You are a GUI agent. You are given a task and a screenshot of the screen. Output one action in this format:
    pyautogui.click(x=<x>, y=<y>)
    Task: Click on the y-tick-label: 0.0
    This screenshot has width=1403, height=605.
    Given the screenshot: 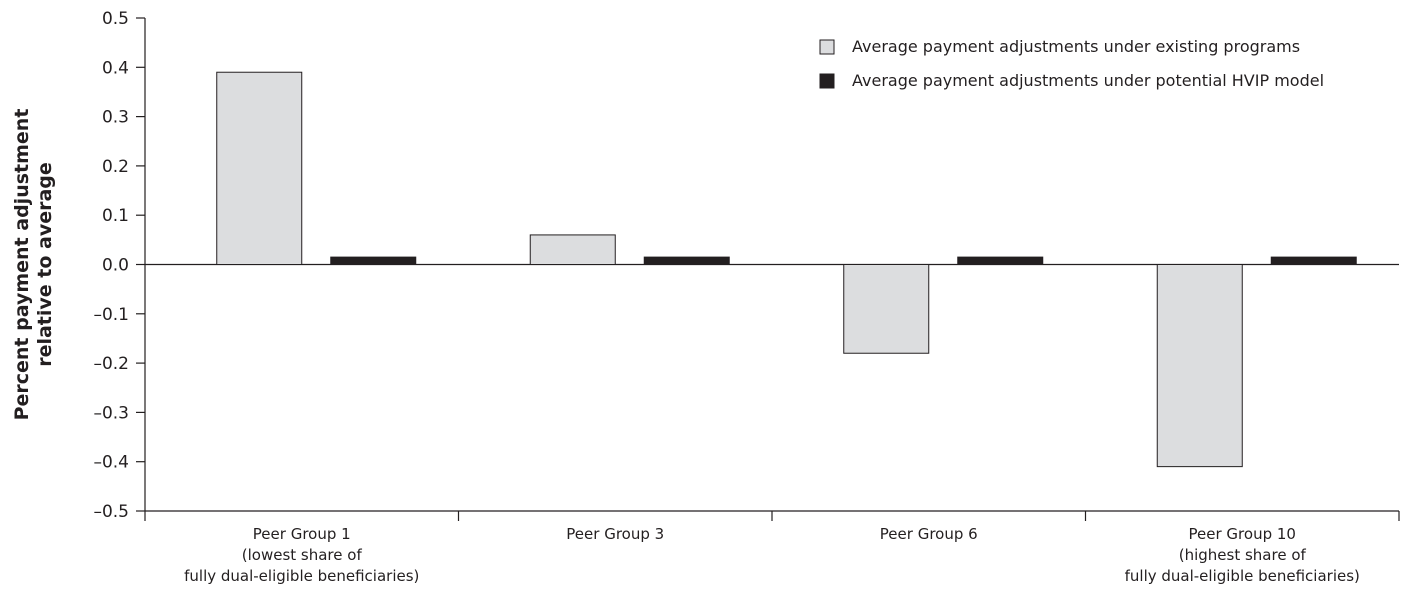 What is the action you would take?
    pyautogui.click(x=115, y=266)
    